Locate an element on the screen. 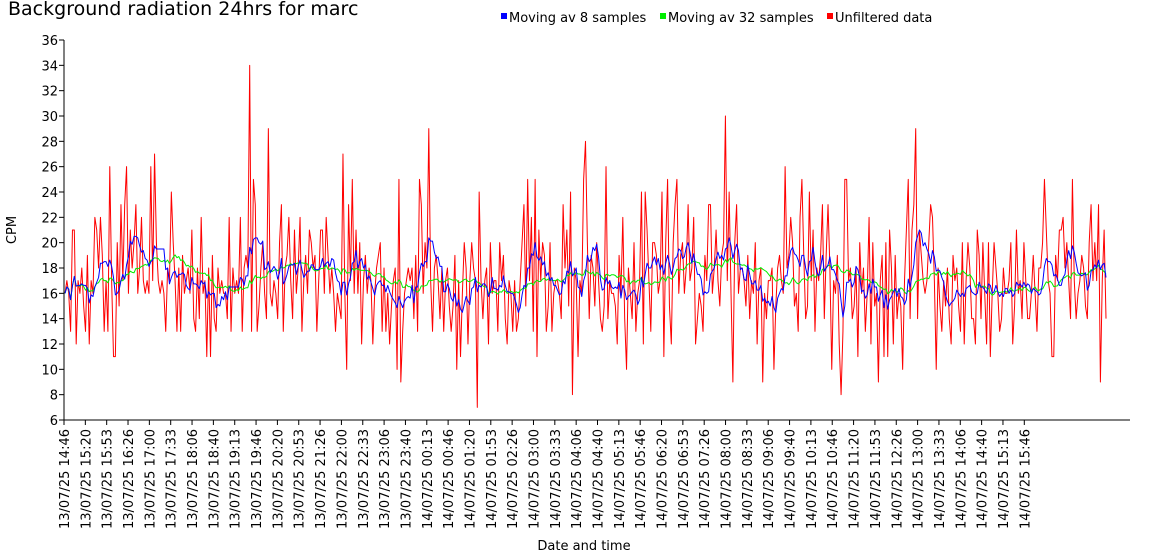  y-tick-label: 36 is located at coordinates (49, 41).